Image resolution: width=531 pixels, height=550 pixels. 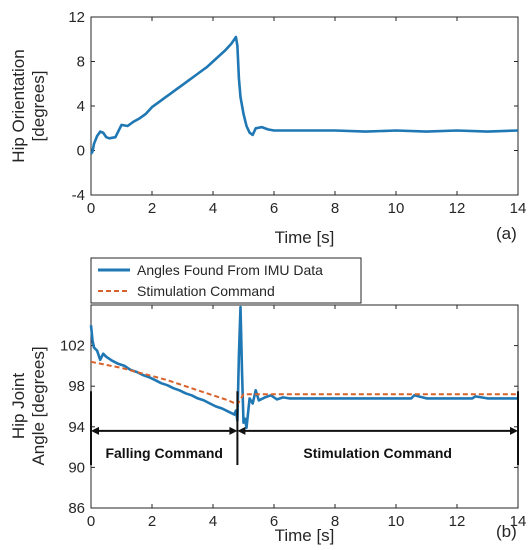 What do you see at coordinates (305, 535) in the screenshot?
I see `x-axis-label-b: Time [s]` at bounding box center [305, 535].